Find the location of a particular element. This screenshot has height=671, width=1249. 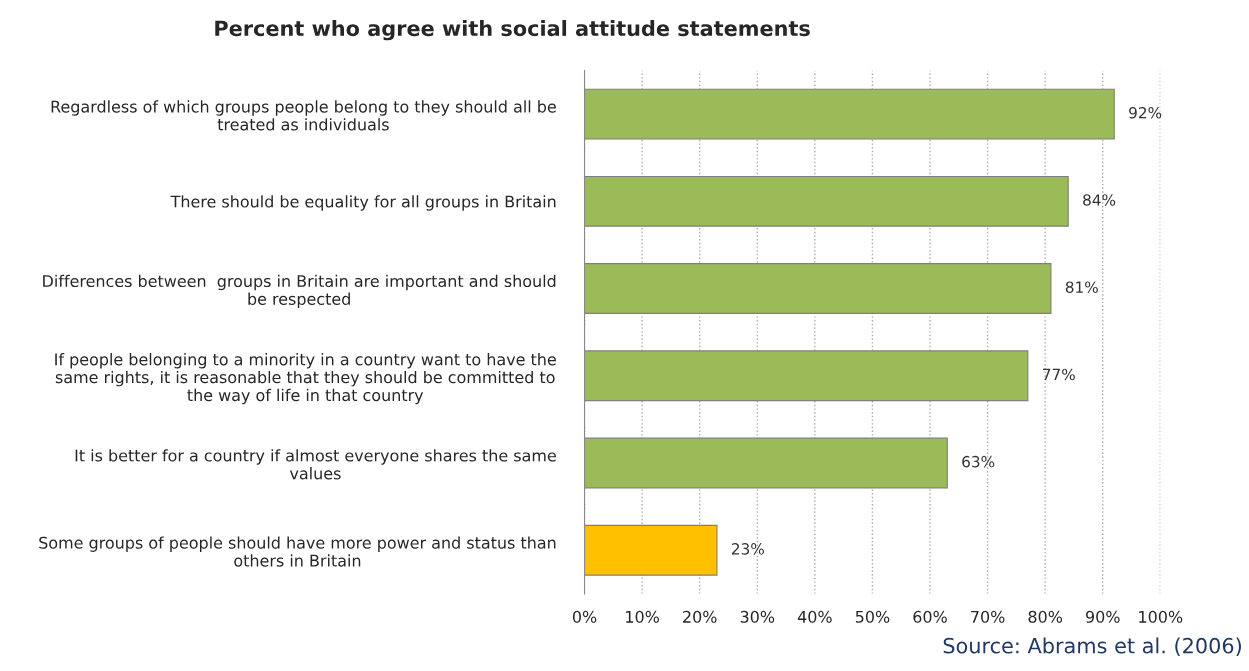

x-tick-label: 60% is located at coordinates (930, 616).